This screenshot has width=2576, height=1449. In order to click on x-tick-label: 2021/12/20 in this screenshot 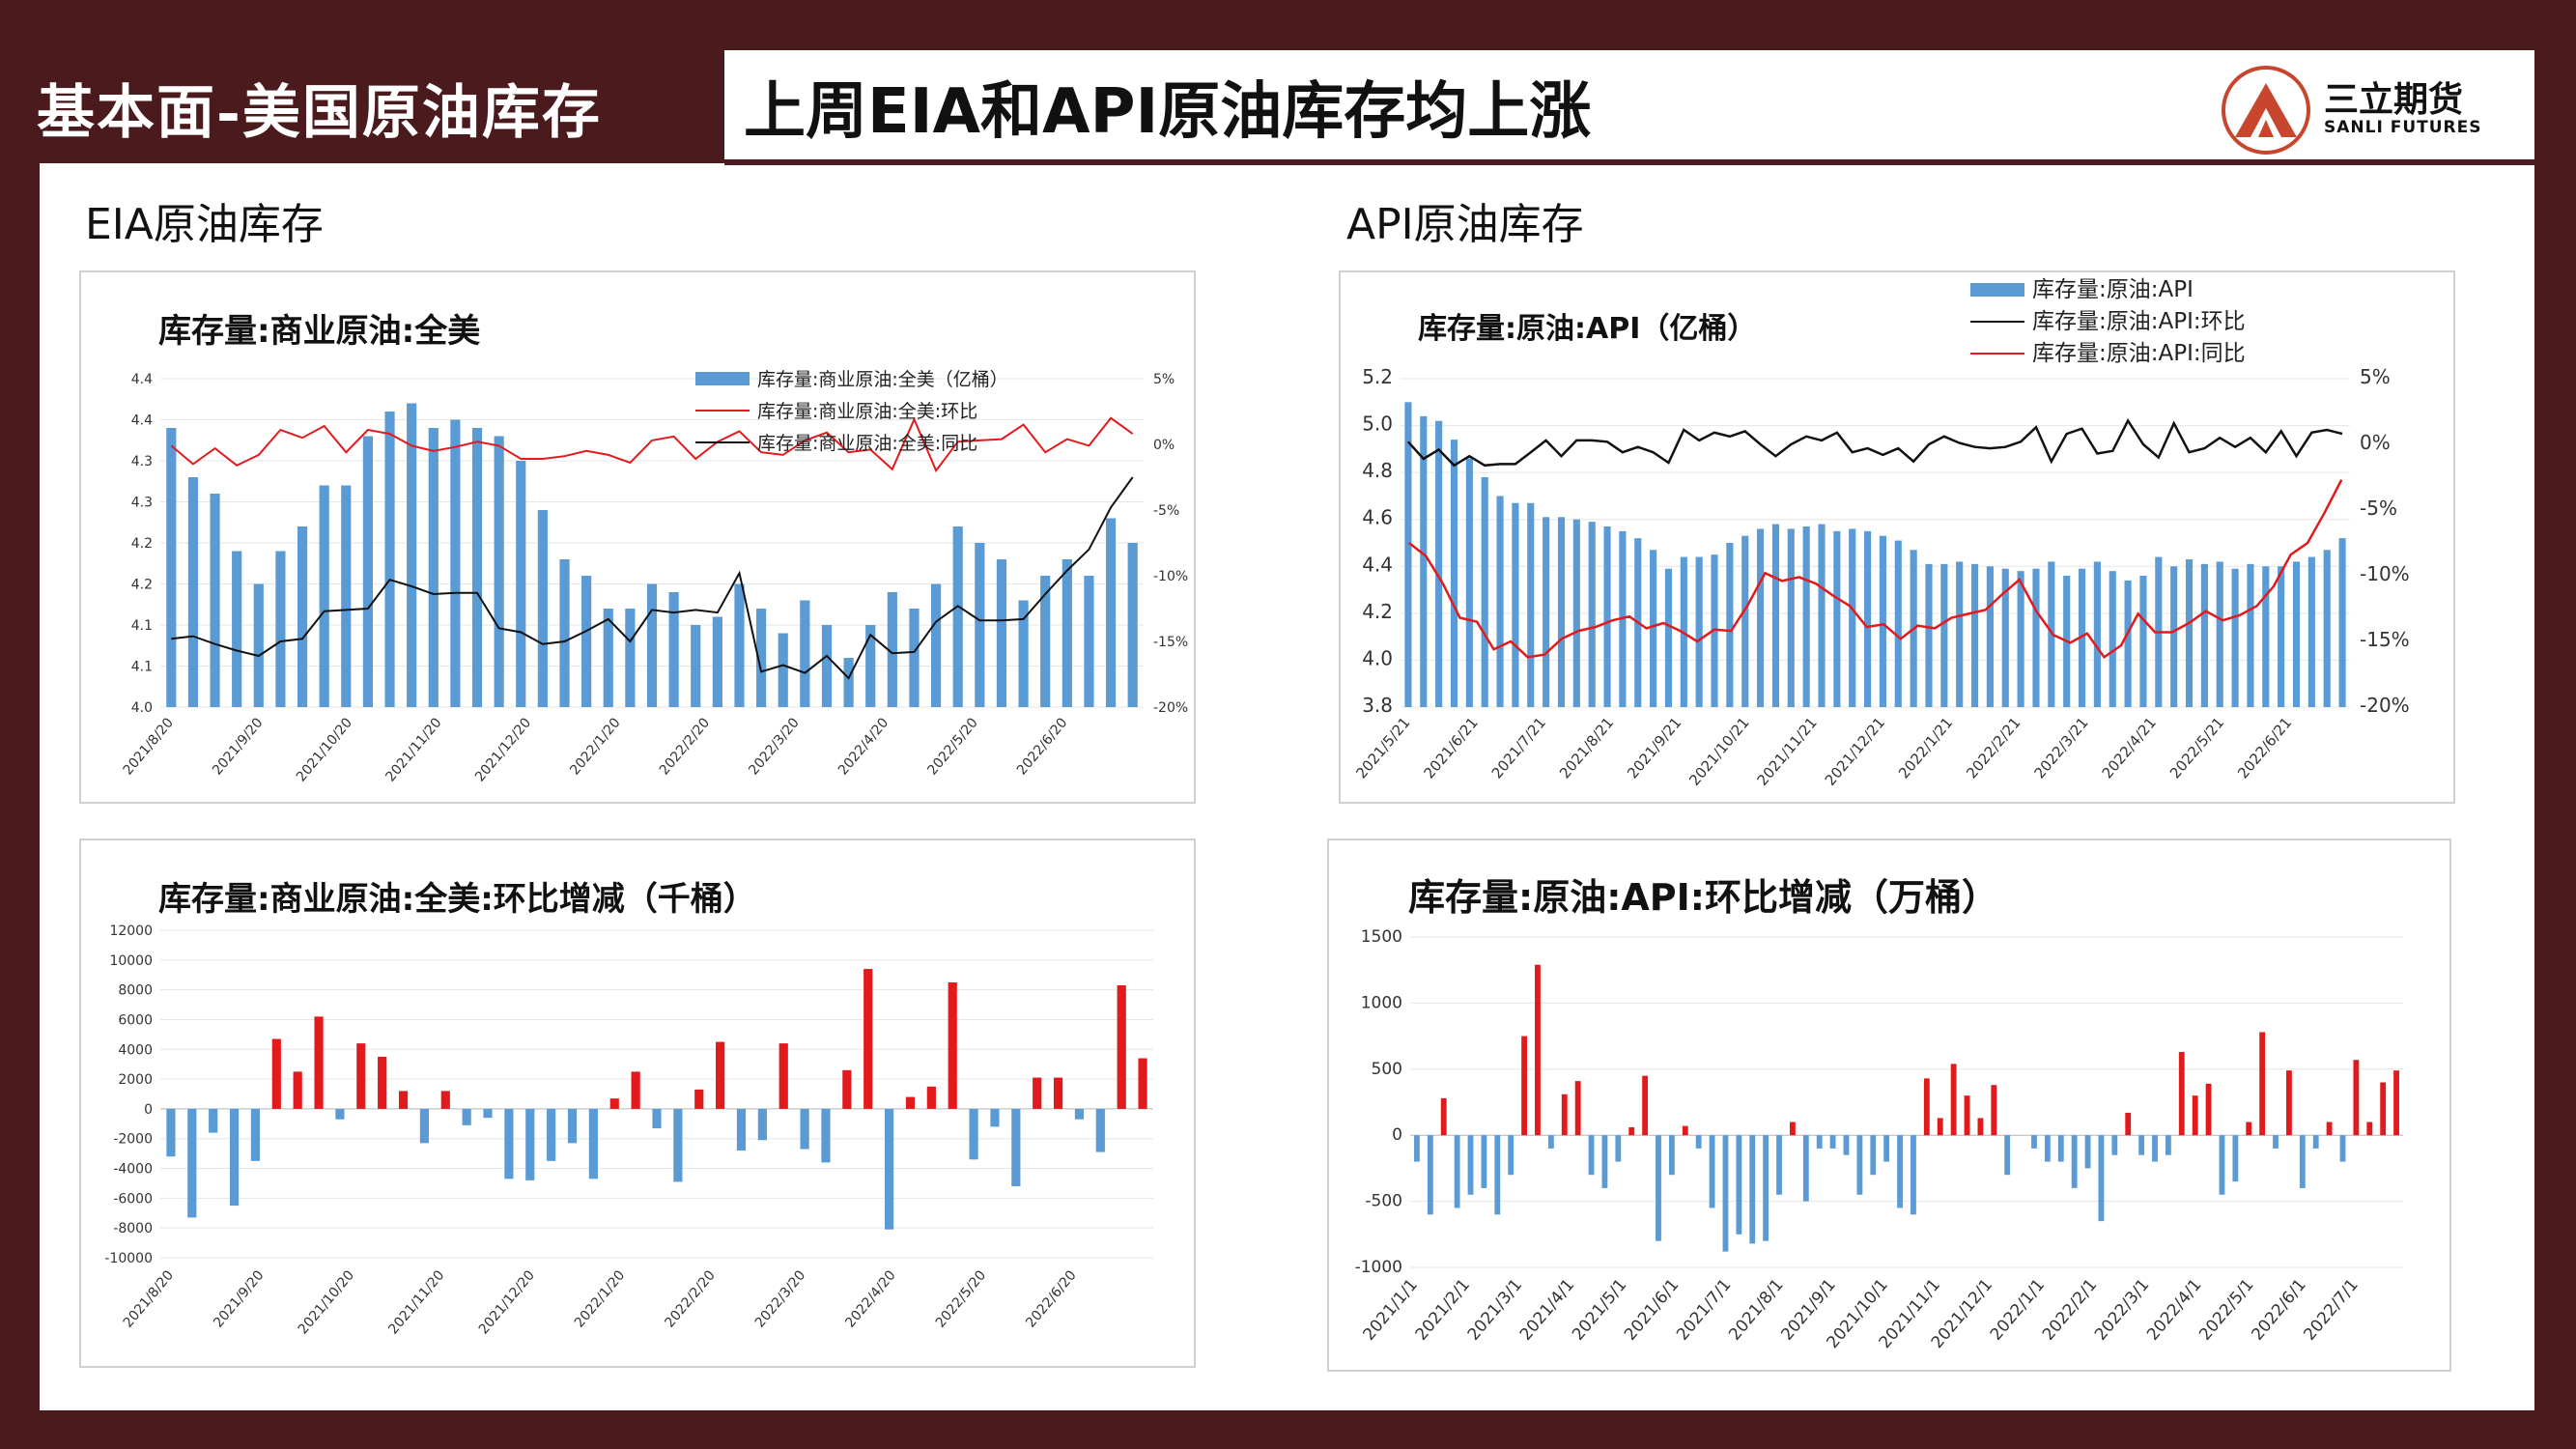, I will do `click(503, 749)`.